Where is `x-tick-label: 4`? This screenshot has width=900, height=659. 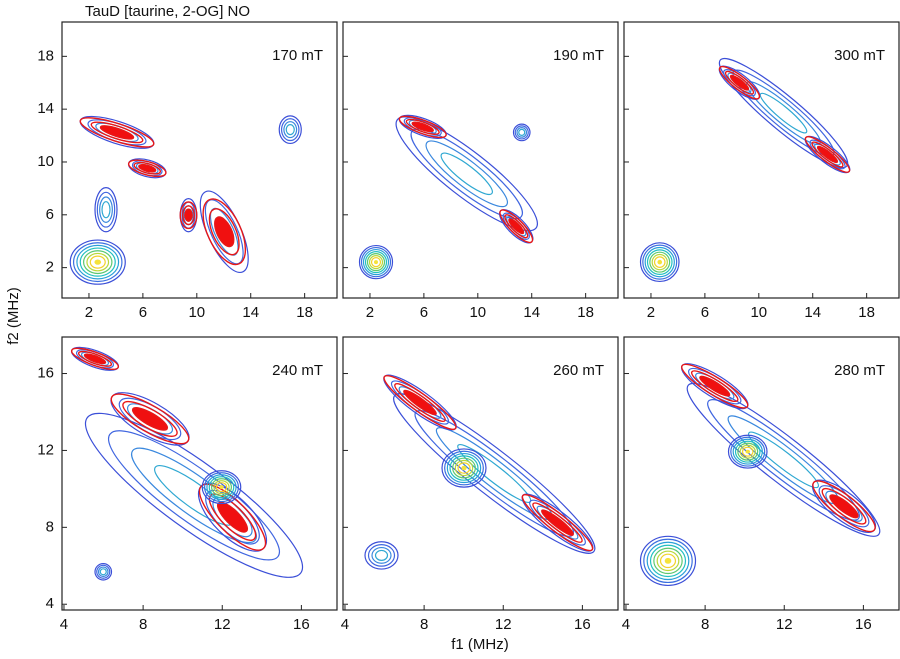 x-tick-label: 4 is located at coordinates (626, 624).